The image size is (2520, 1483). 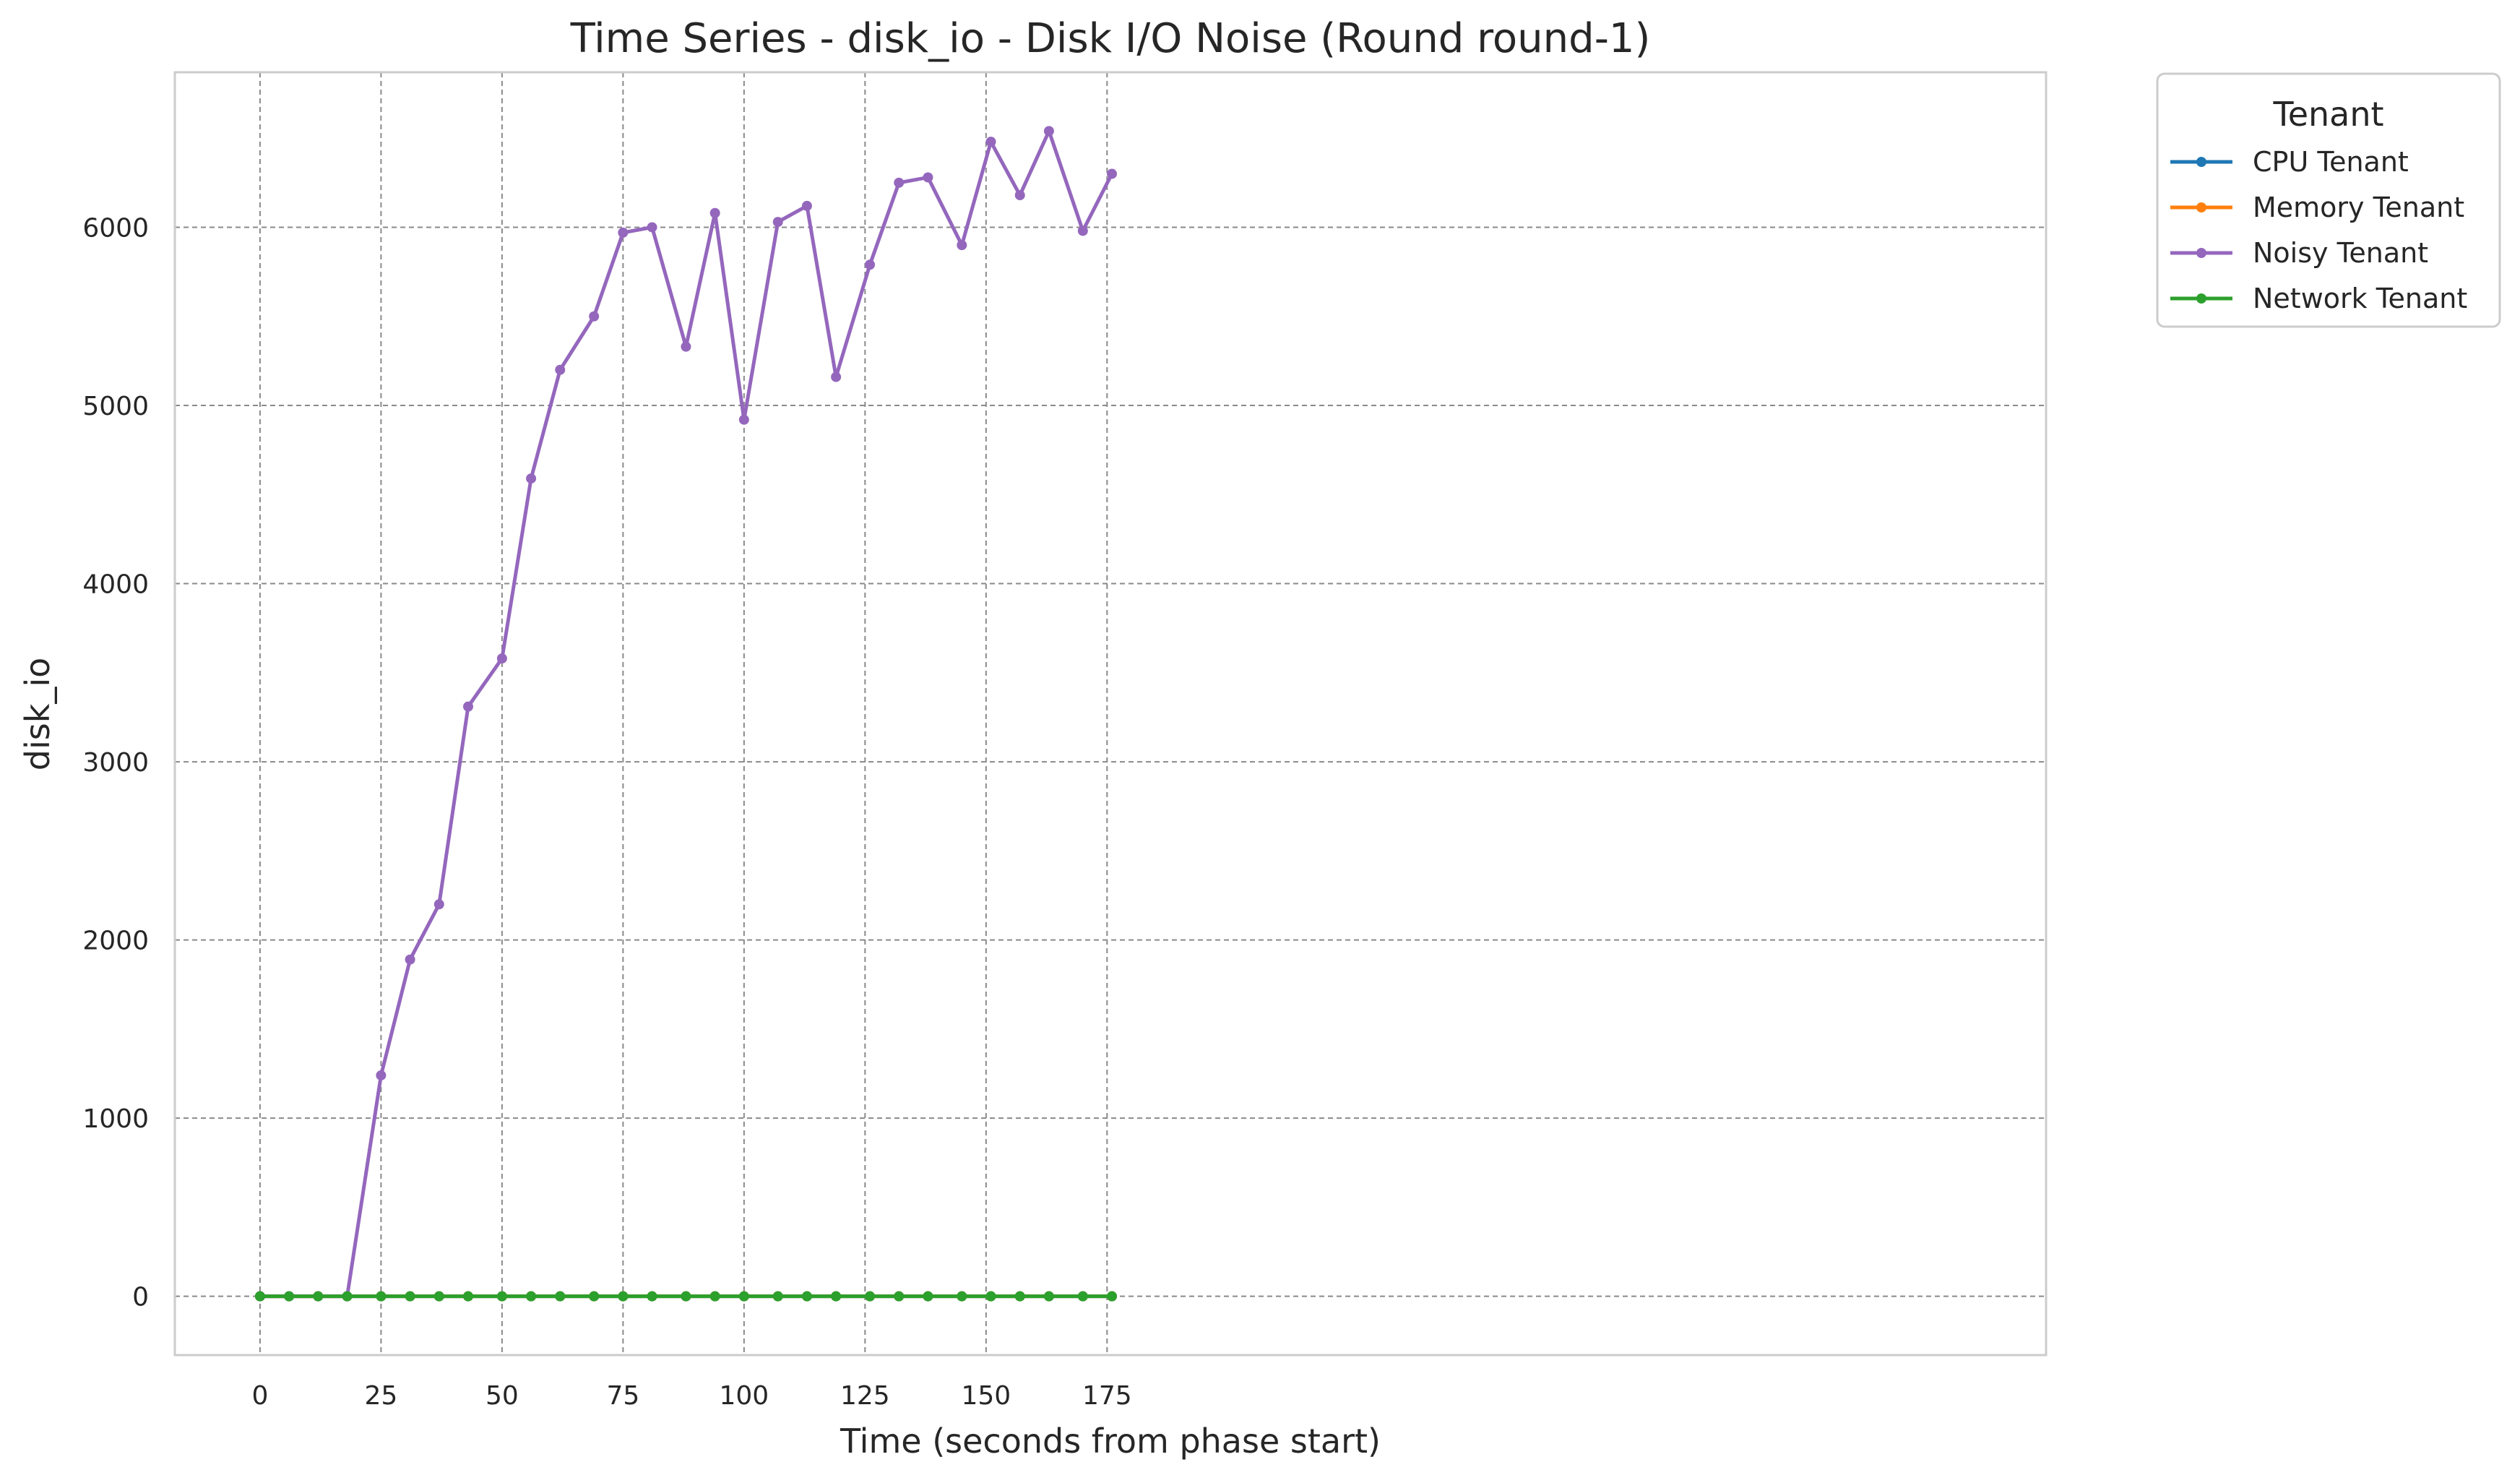 What do you see at coordinates (2331, 162) in the screenshot?
I see `legend-label: CPU Tenant` at bounding box center [2331, 162].